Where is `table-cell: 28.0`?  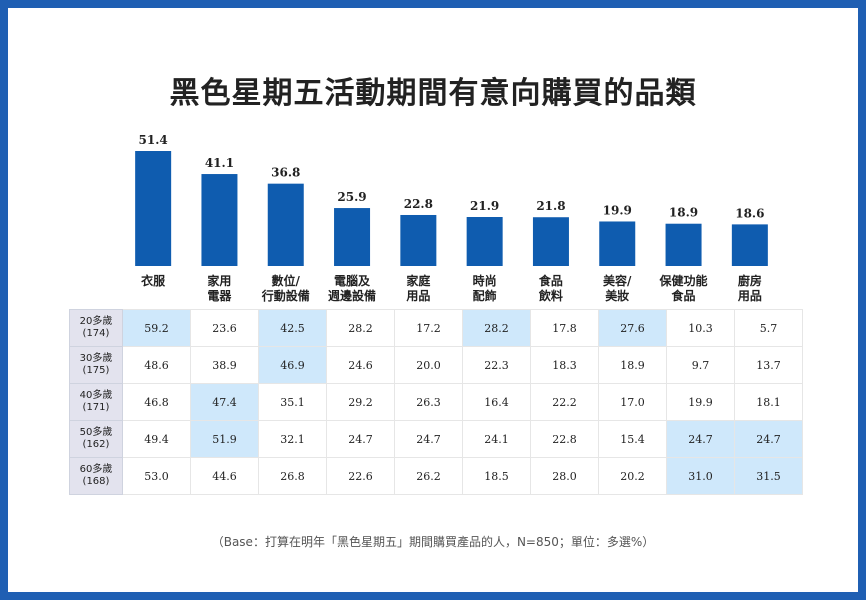
table-cell: 28.0 is located at coordinates (564, 476).